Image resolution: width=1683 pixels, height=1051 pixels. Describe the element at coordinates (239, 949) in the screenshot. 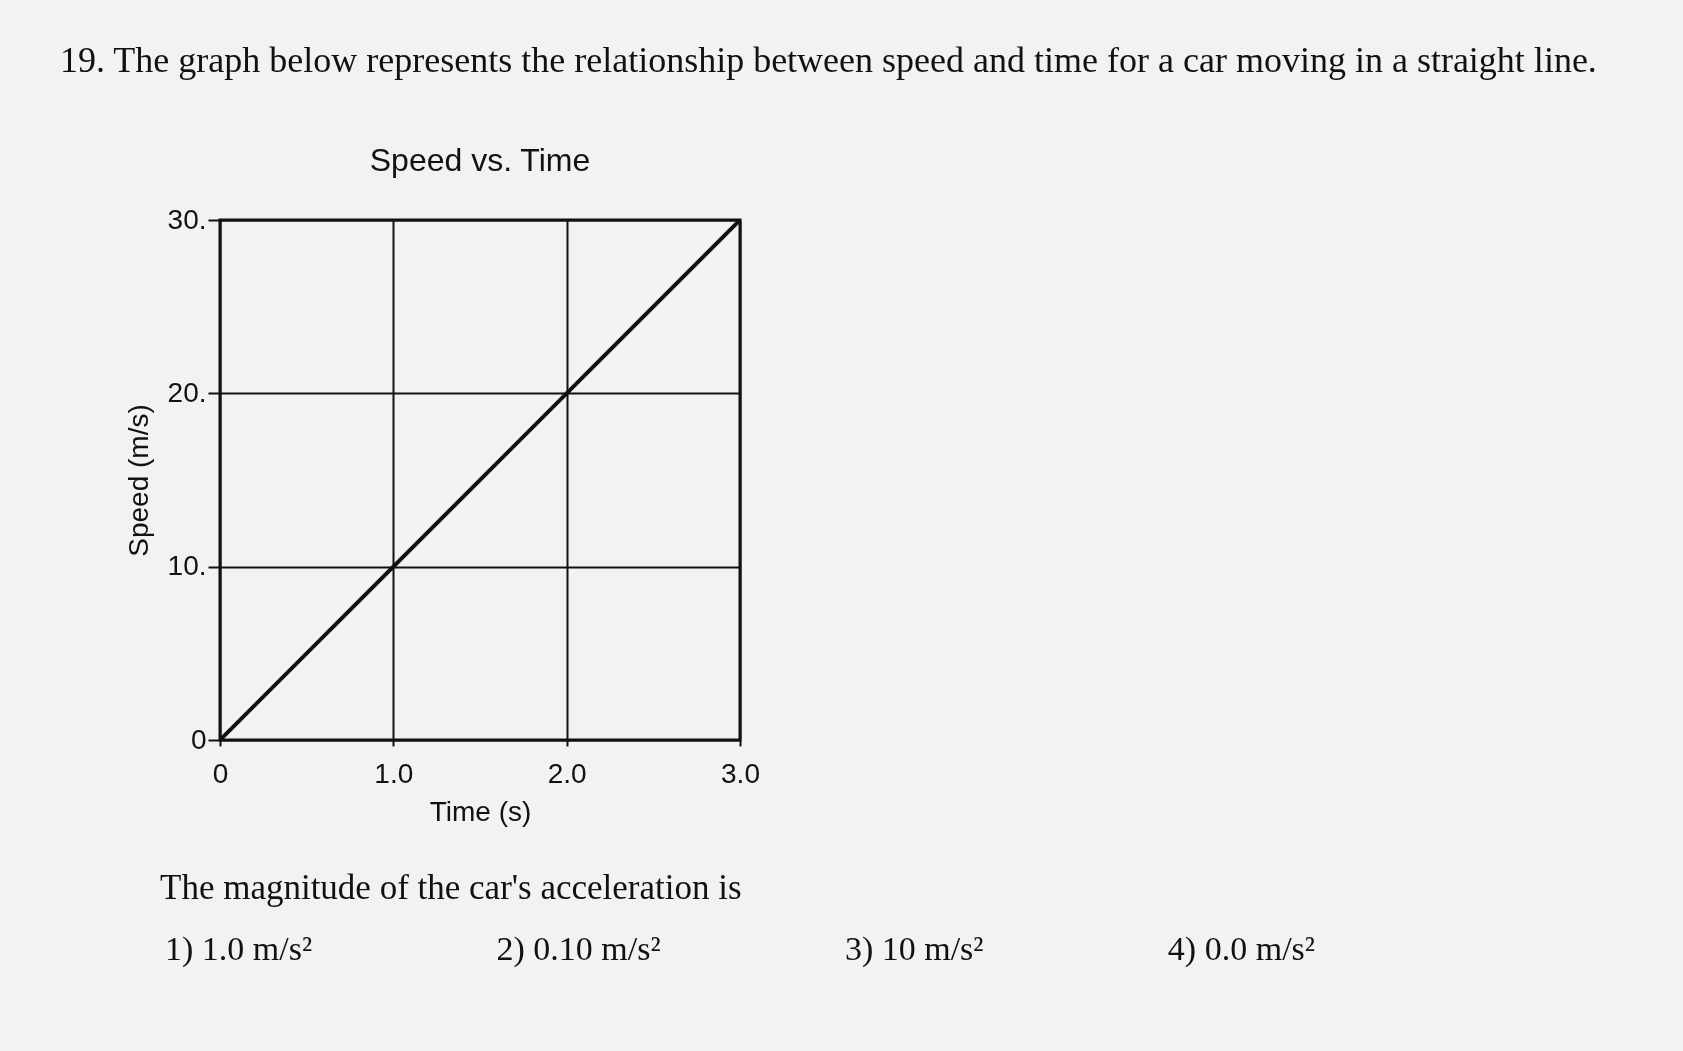

I see `text: 1) 1.0 m/s²` at that location.